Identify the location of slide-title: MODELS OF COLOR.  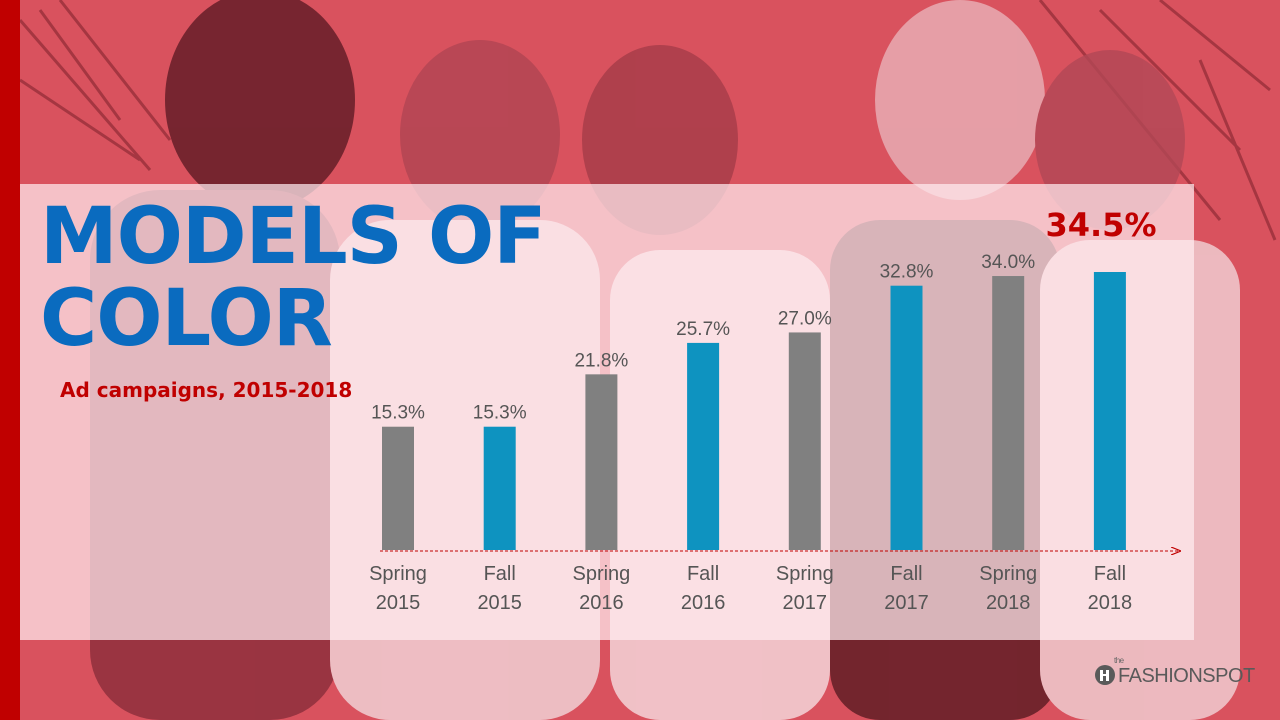
(293, 278).